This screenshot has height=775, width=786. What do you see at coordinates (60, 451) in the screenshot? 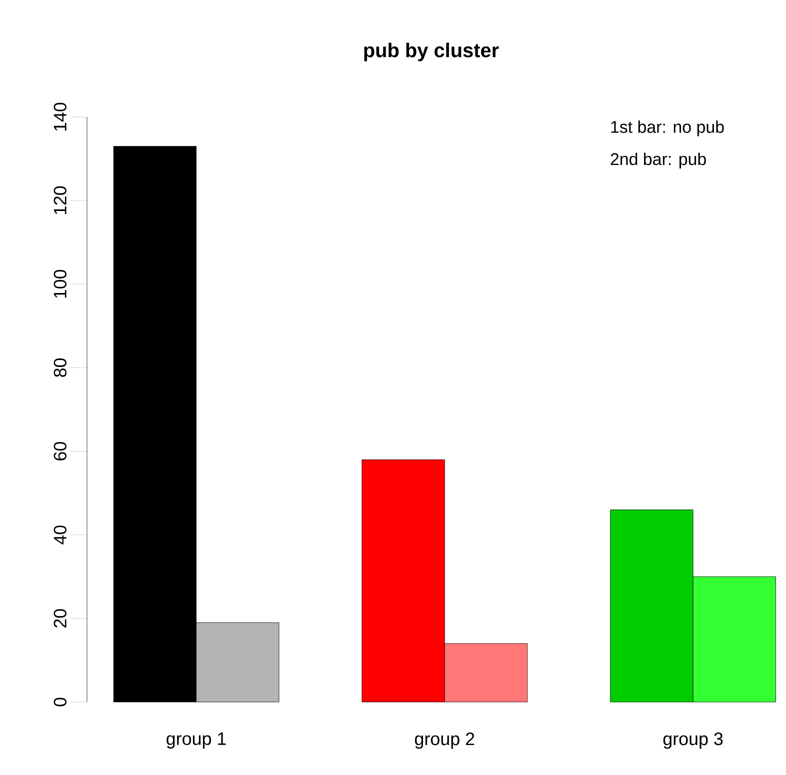
I see `y-tick-label: 60` at bounding box center [60, 451].